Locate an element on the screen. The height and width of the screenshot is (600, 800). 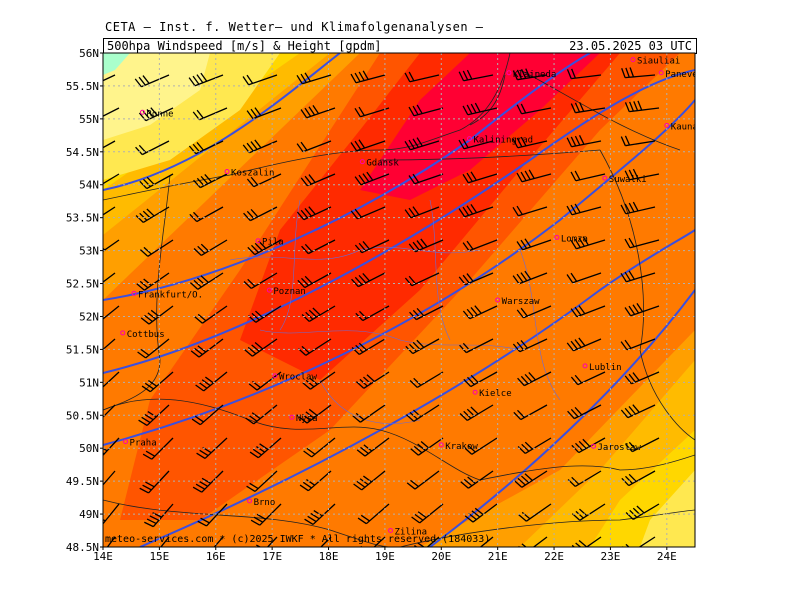
city: Zilina is located at coordinates (408, 533).